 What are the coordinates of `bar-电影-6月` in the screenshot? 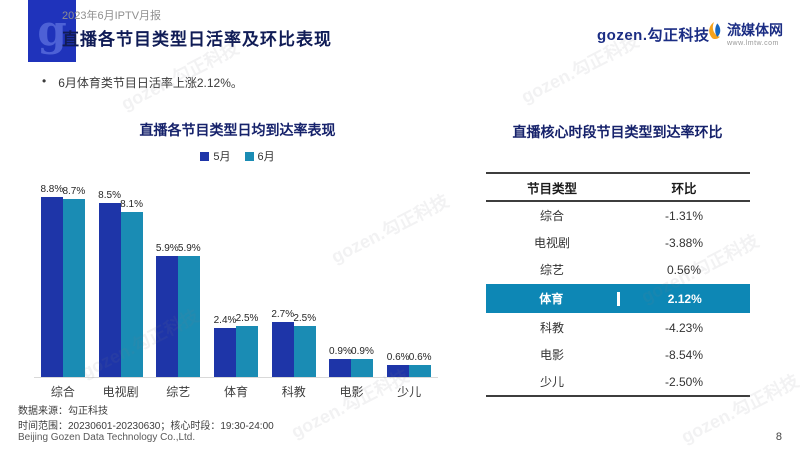 It's located at (362, 368).